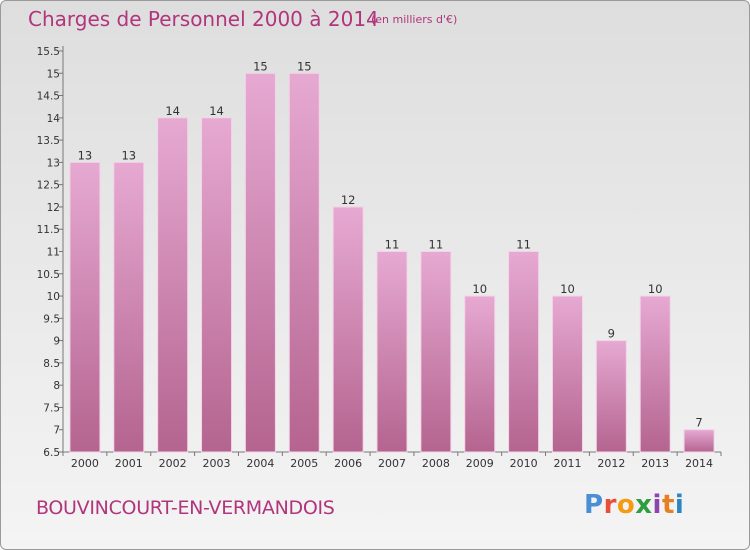 The height and width of the screenshot is (550, 750). I want to click on x-tick-label: 2014, so click(699, 463).